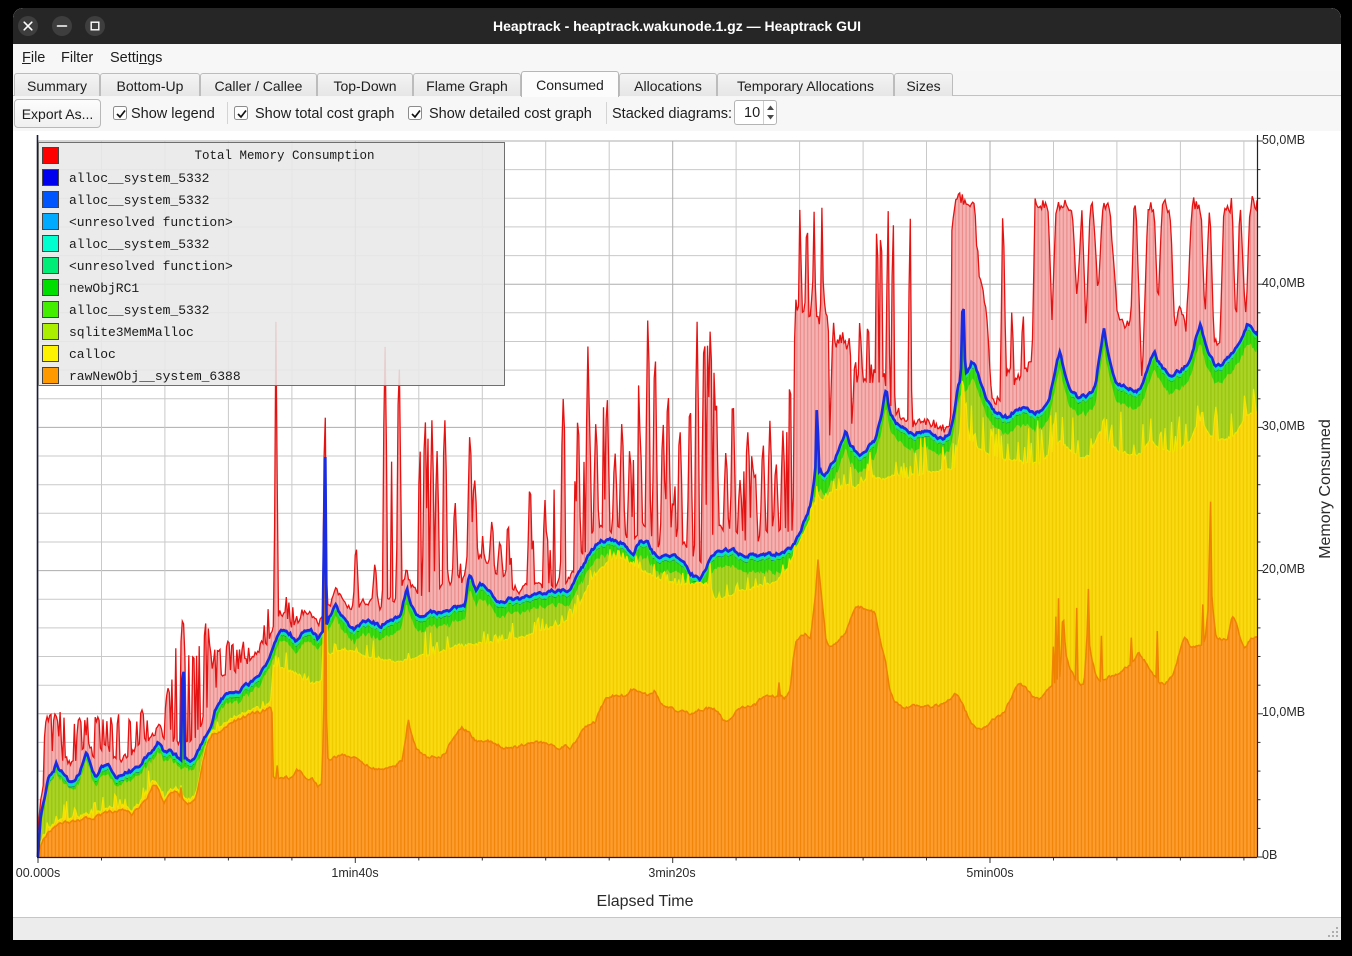  I want to click on svg-text: Memory Consumed, so click(1325, 489).